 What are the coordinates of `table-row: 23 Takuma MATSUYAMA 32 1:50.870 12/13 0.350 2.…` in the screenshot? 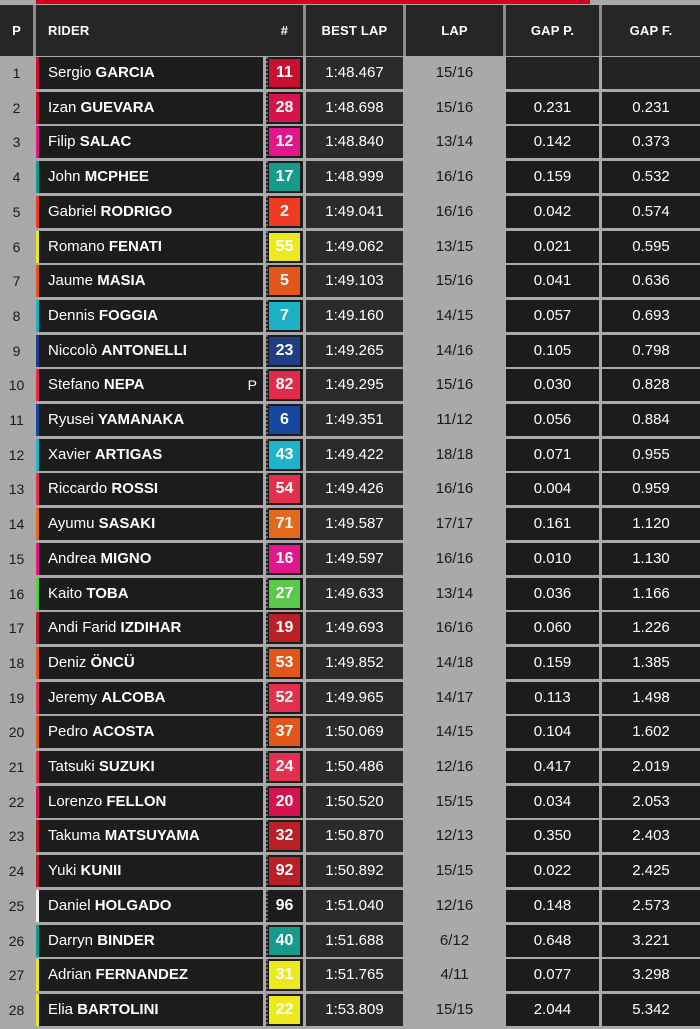 It's located at (350, 836).